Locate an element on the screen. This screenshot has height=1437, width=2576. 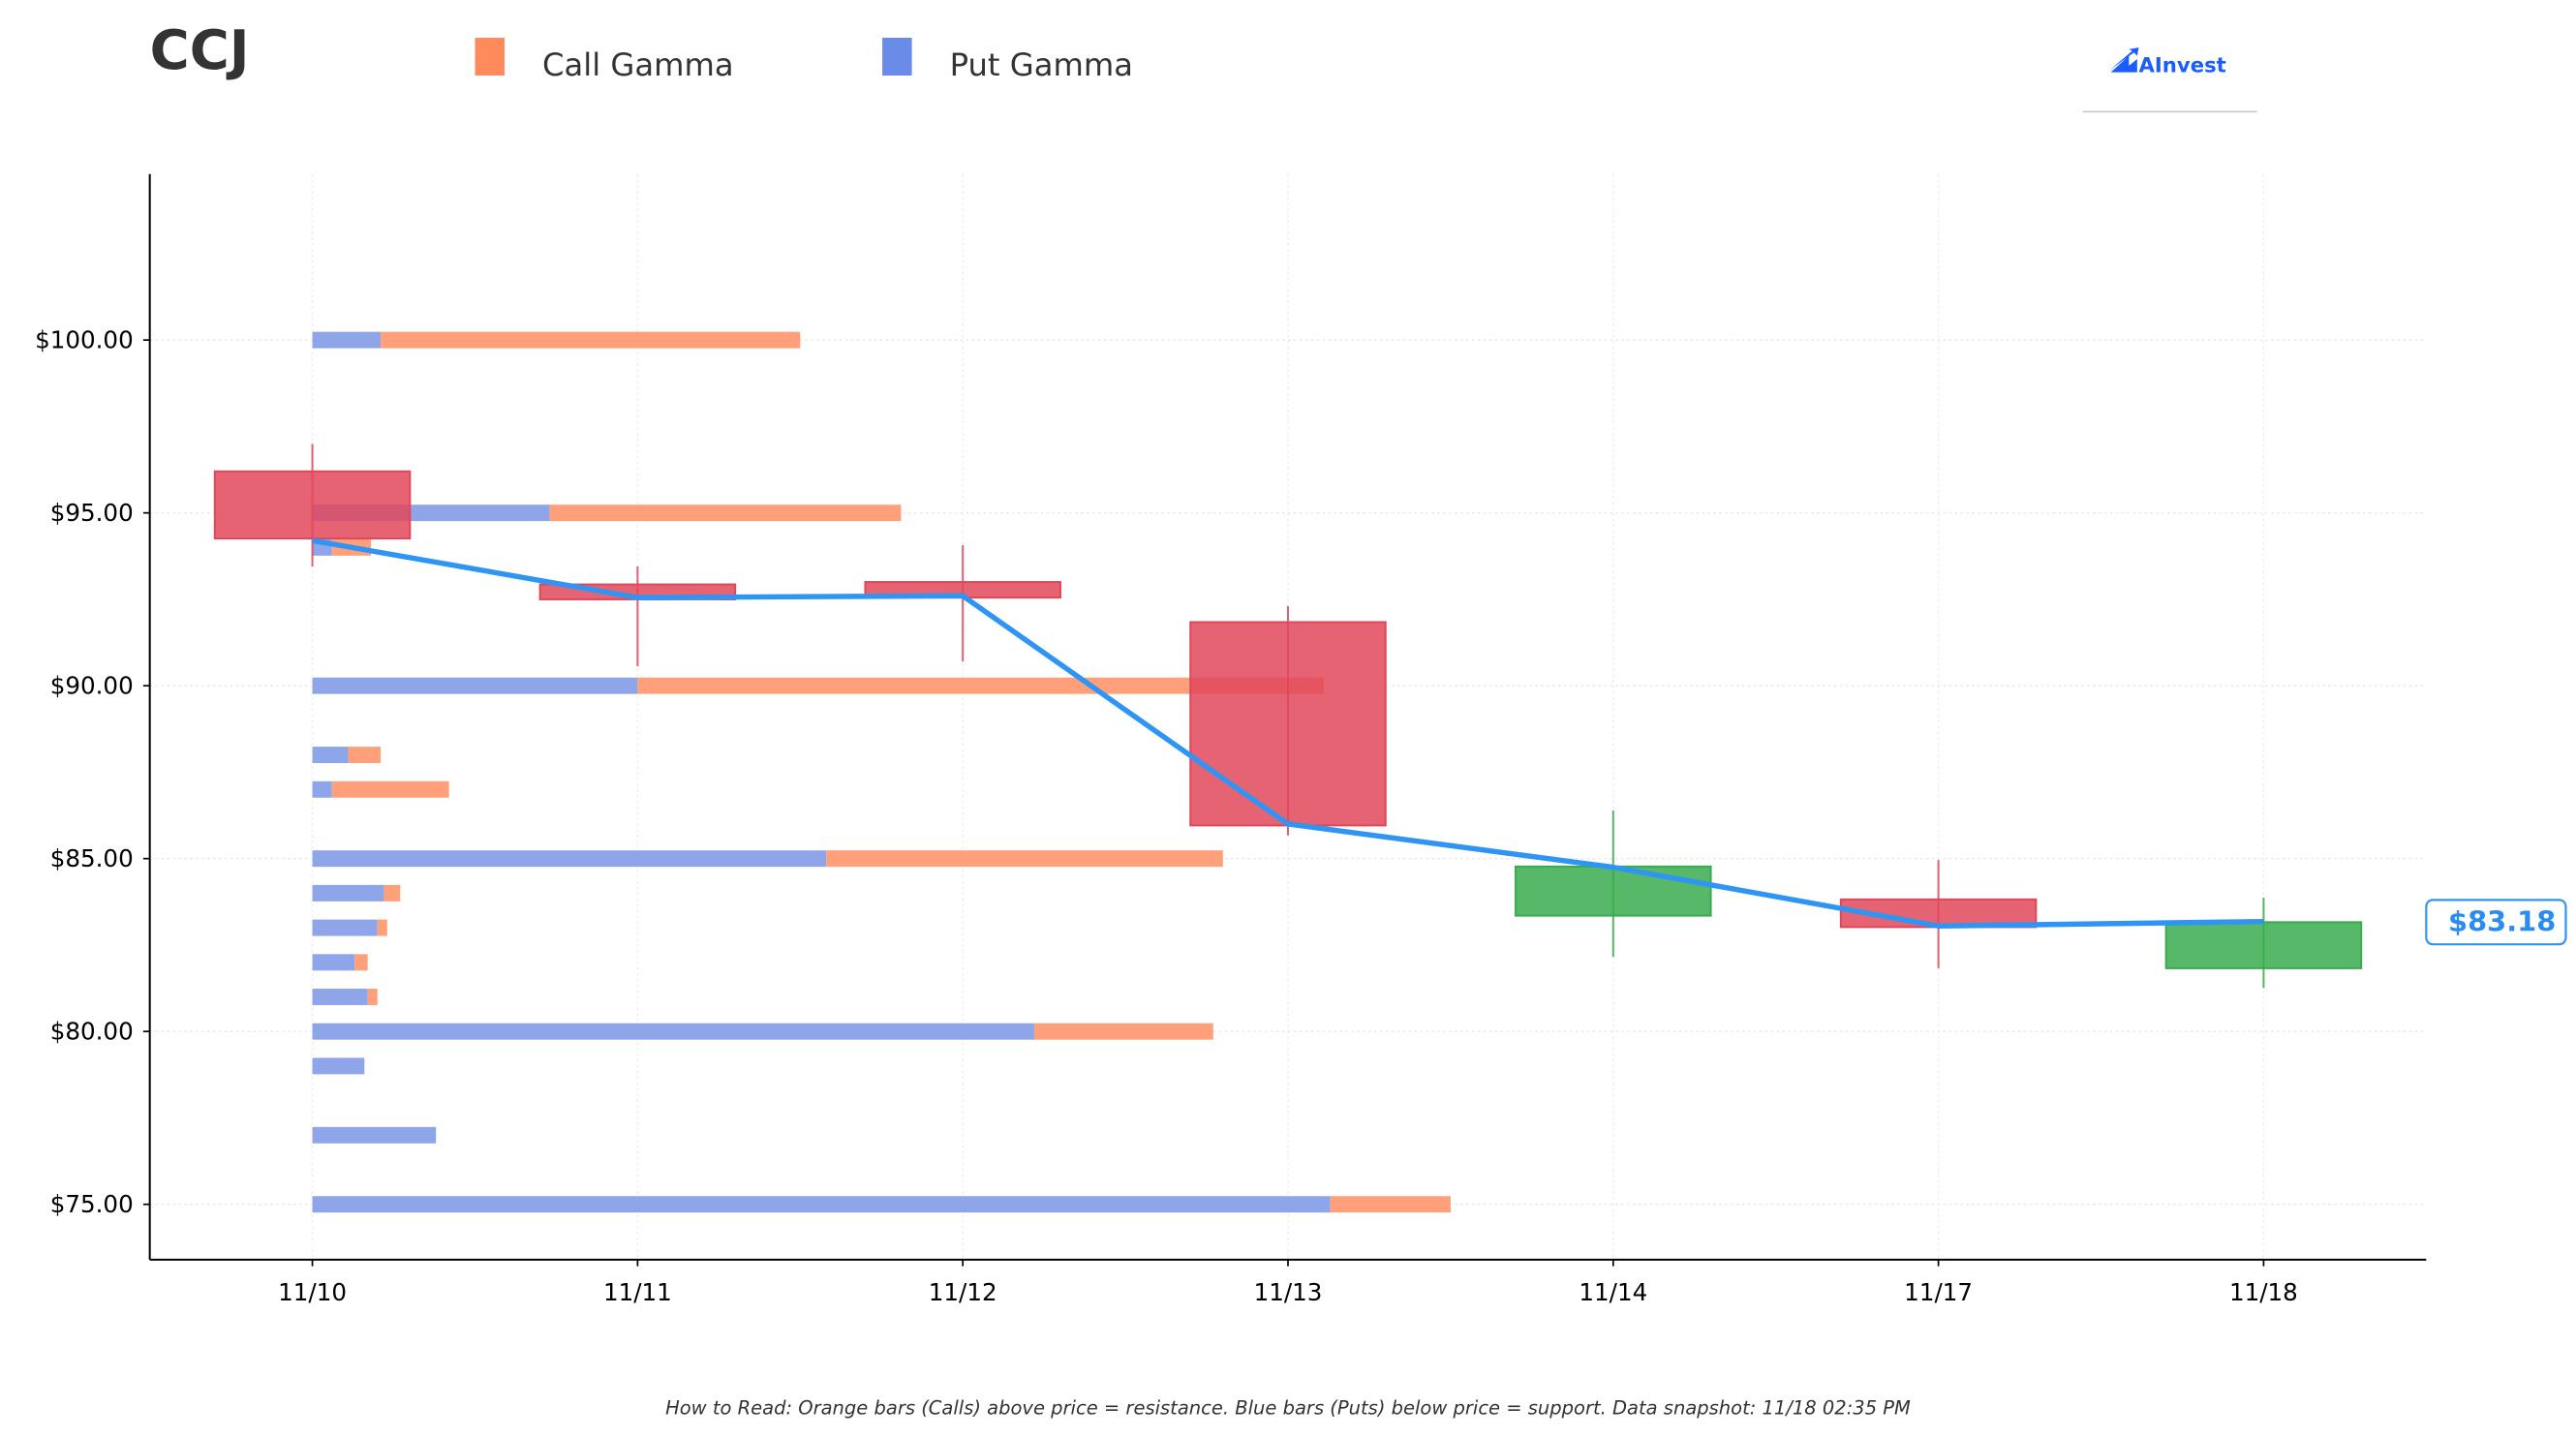
logo-text: AInvest is located at coordinates (2182, 65).